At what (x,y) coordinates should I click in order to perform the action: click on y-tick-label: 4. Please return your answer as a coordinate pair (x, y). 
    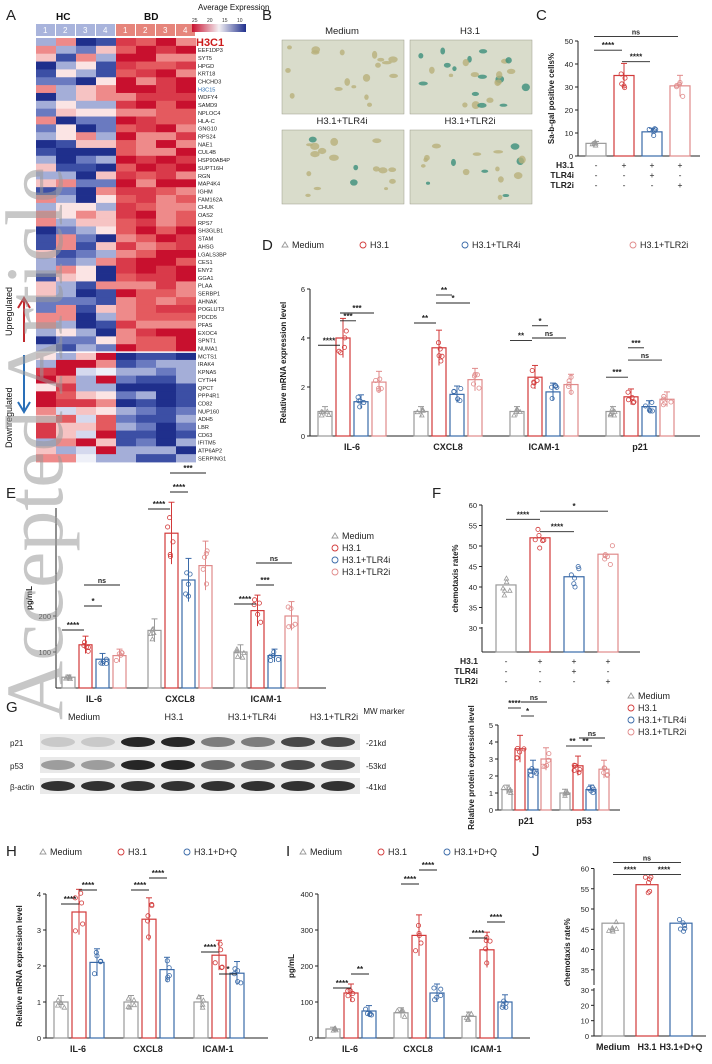
    Looking at the image, I should click on (491, 742).